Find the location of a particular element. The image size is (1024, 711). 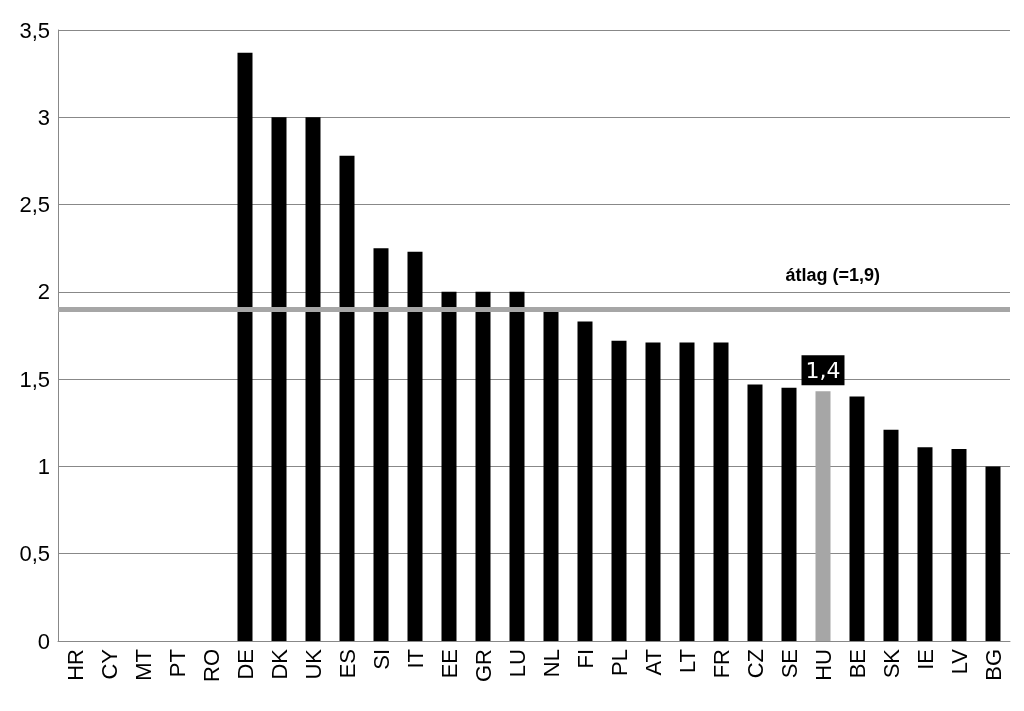

x-tick-label: EE is located at coordinates (449, 664).